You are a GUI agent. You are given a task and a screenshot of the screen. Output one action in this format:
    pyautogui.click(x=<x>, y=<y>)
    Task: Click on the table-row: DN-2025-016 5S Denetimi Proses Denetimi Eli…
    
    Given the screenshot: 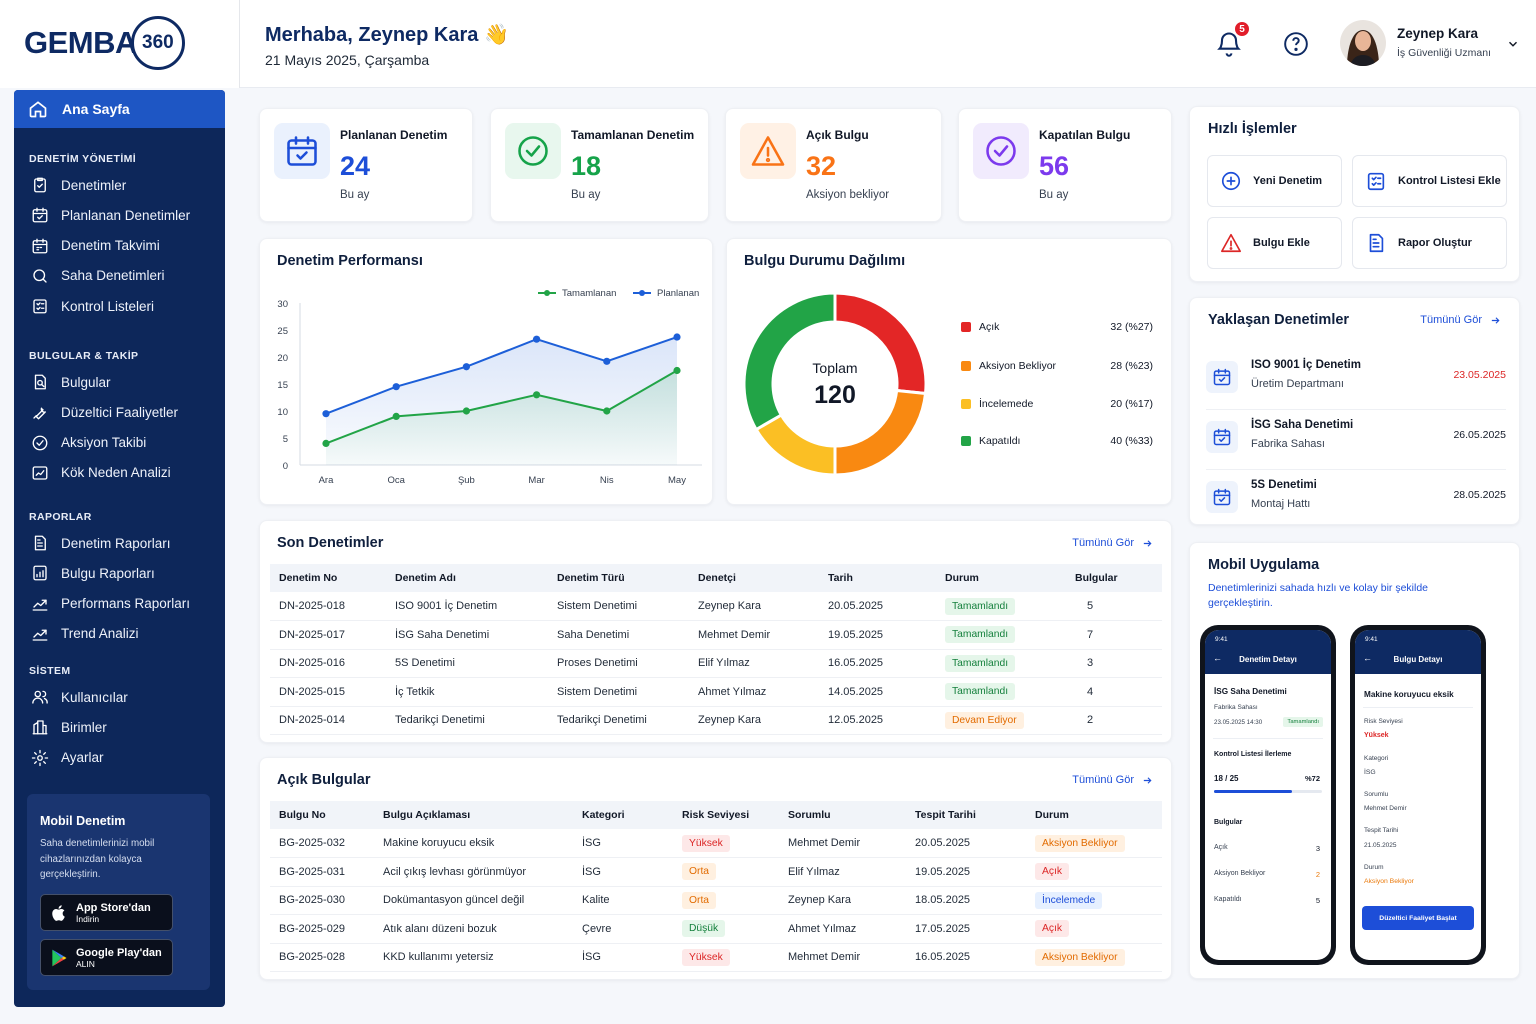 What is the action you would take?
    pyautogui.click(x=716, y=663)
    